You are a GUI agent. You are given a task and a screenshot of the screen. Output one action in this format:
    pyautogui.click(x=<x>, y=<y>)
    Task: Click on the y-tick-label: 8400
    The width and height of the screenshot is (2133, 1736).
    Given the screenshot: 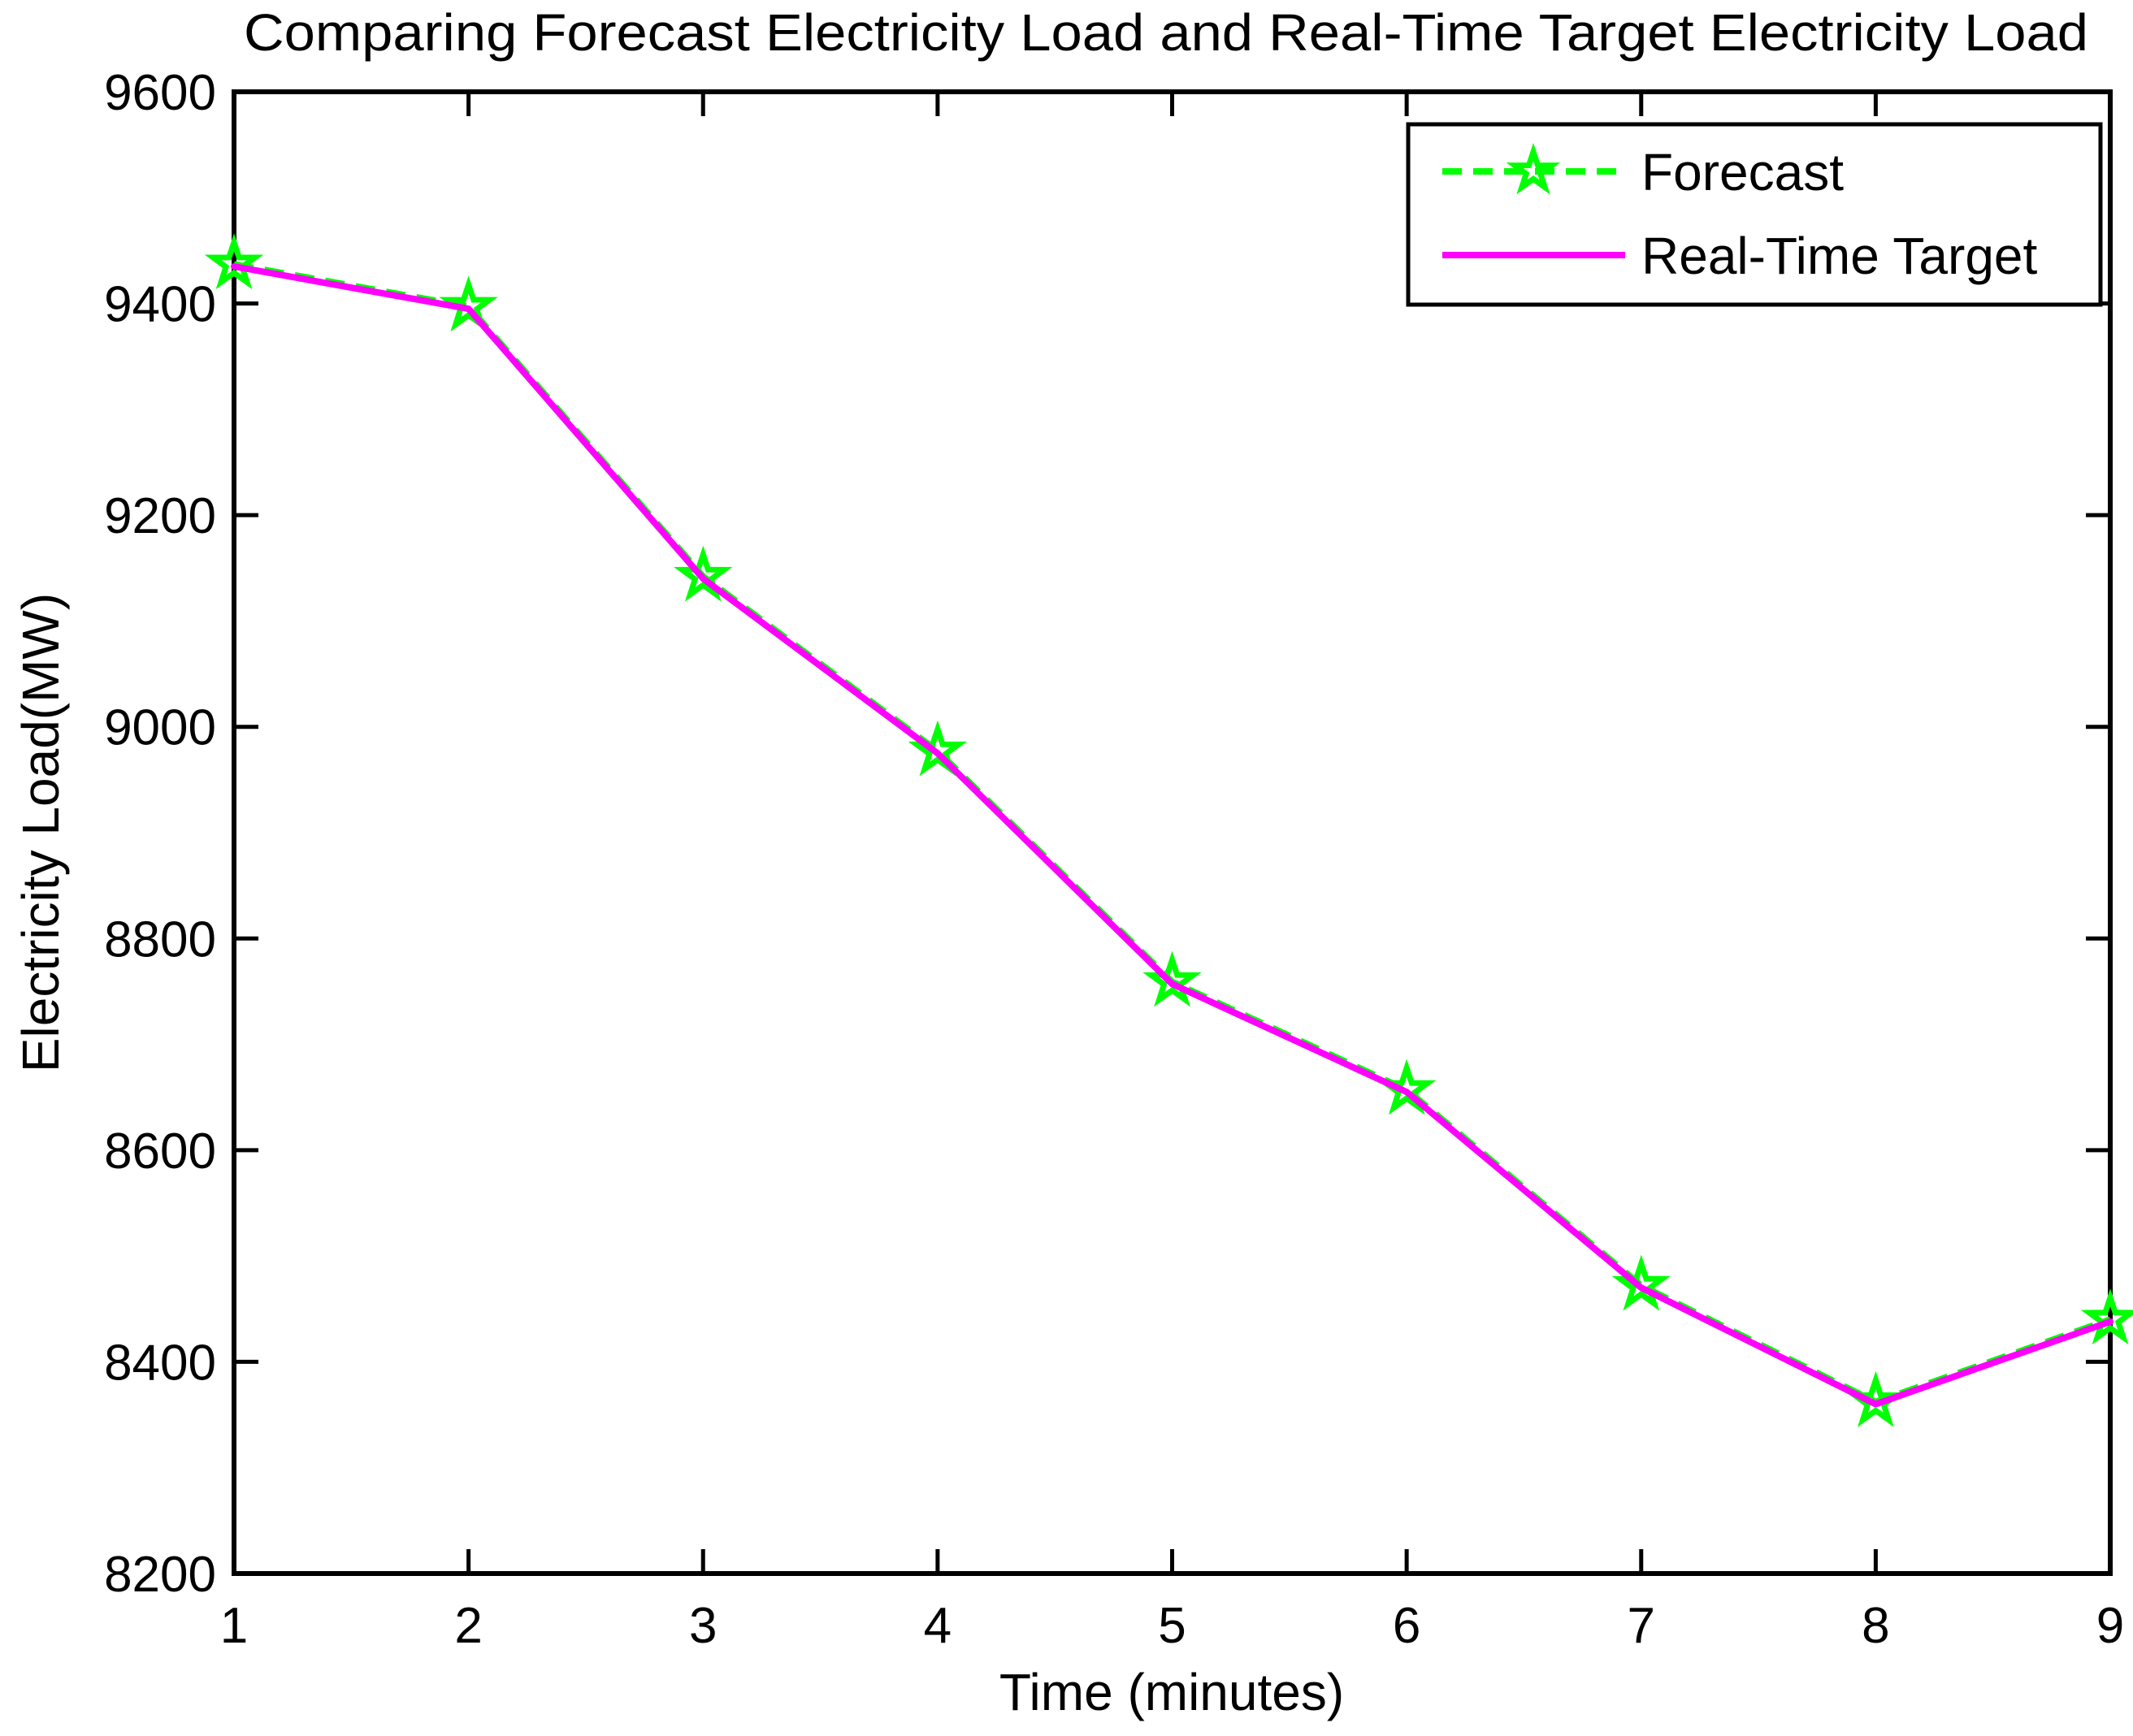 What is the action you would take?
    pyautogui.click(x=160, y=1363)
    